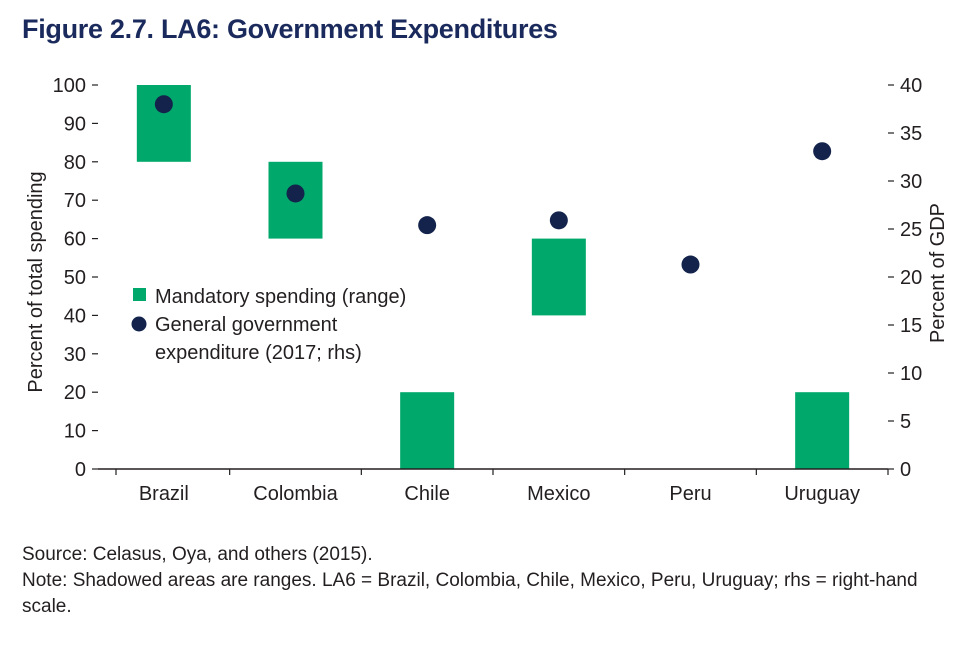 The image size is (966, 651). Describe the element at coordinates (164, 494) in the screenshot. I see `x-tick-label: Brazil` at that location.